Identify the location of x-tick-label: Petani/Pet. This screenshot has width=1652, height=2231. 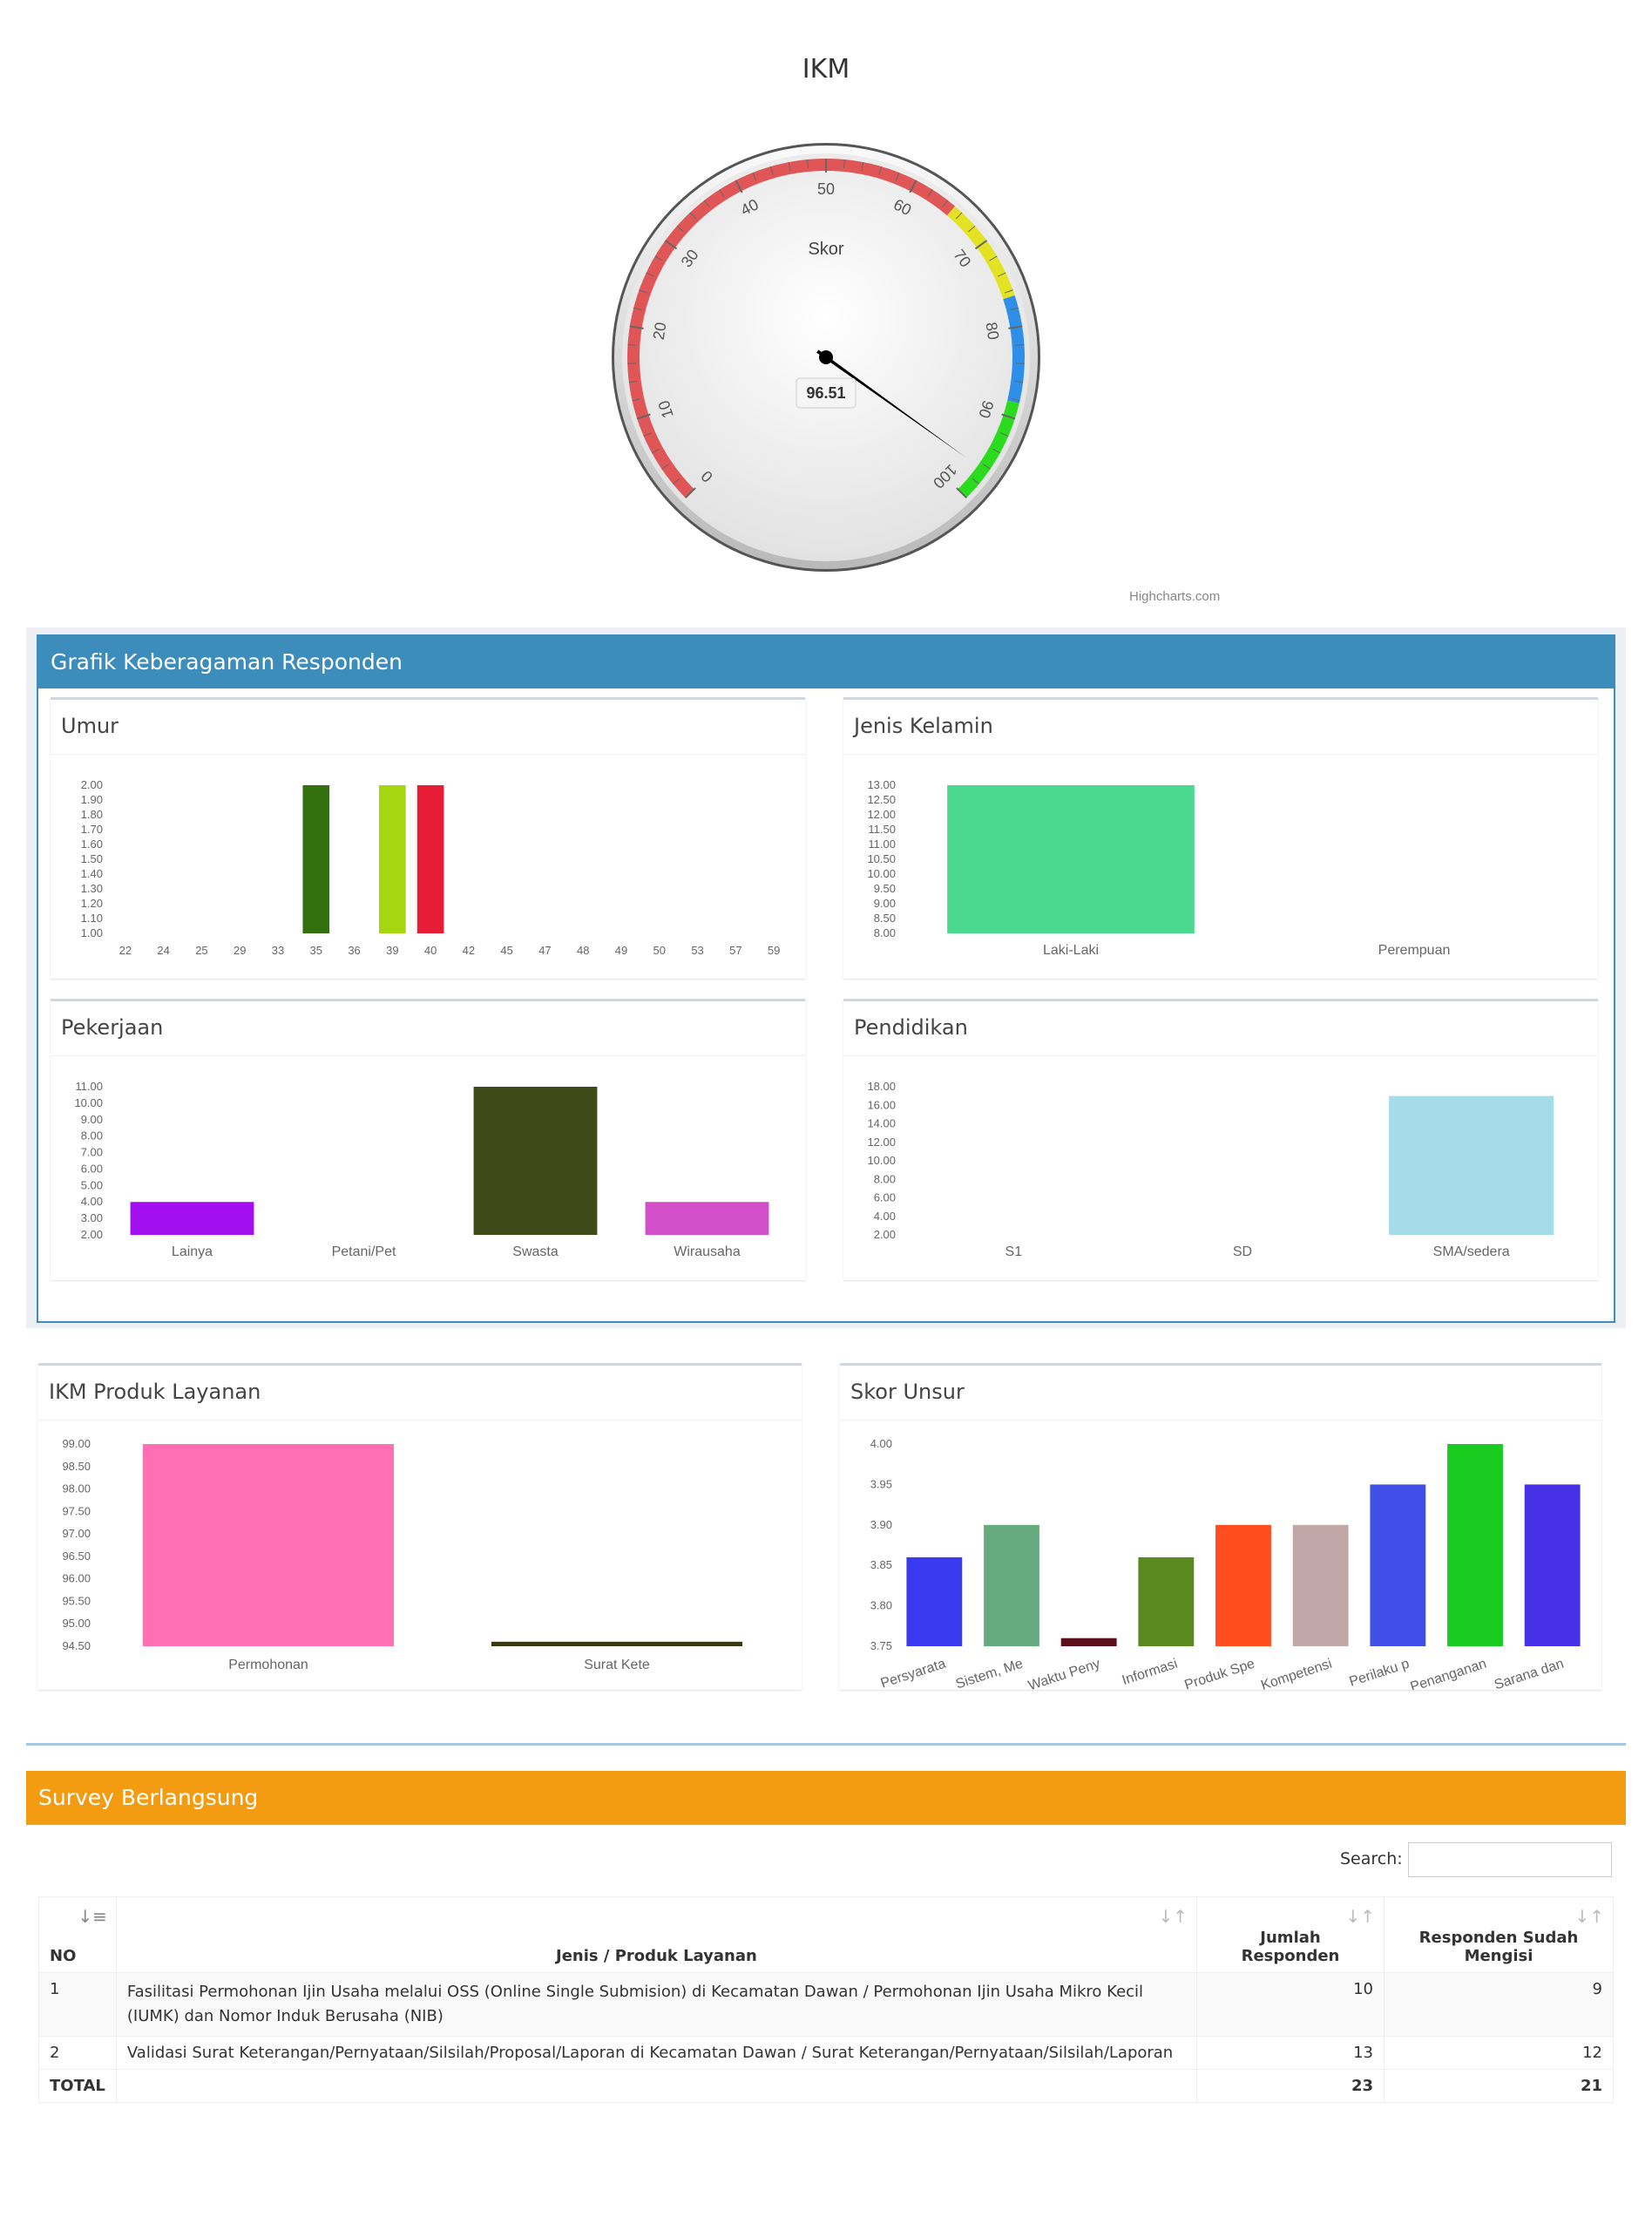
(364, 1251).